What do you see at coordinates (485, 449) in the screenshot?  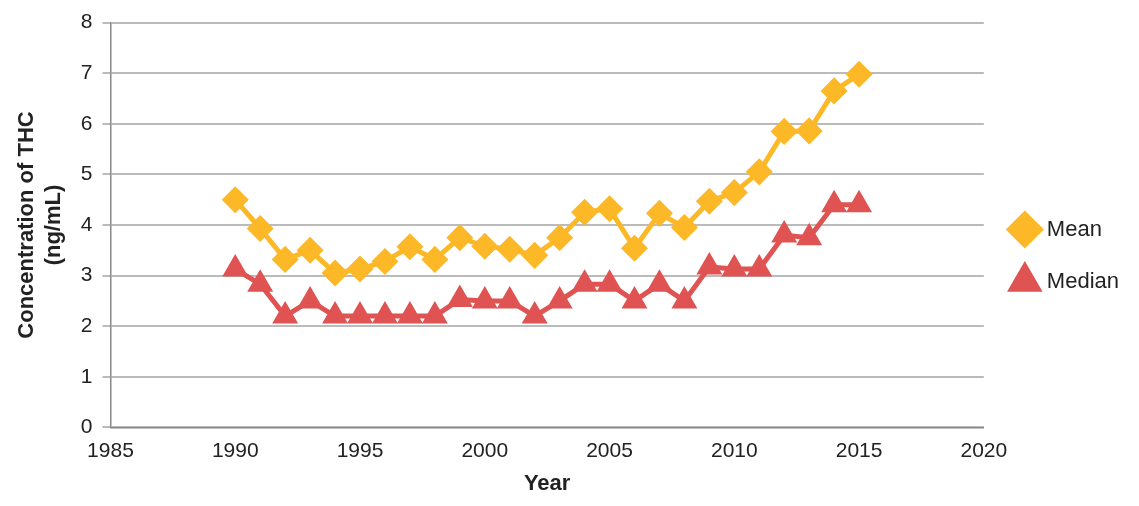 I see `x-tick-label: 2000` at bounding box center [485, 449].